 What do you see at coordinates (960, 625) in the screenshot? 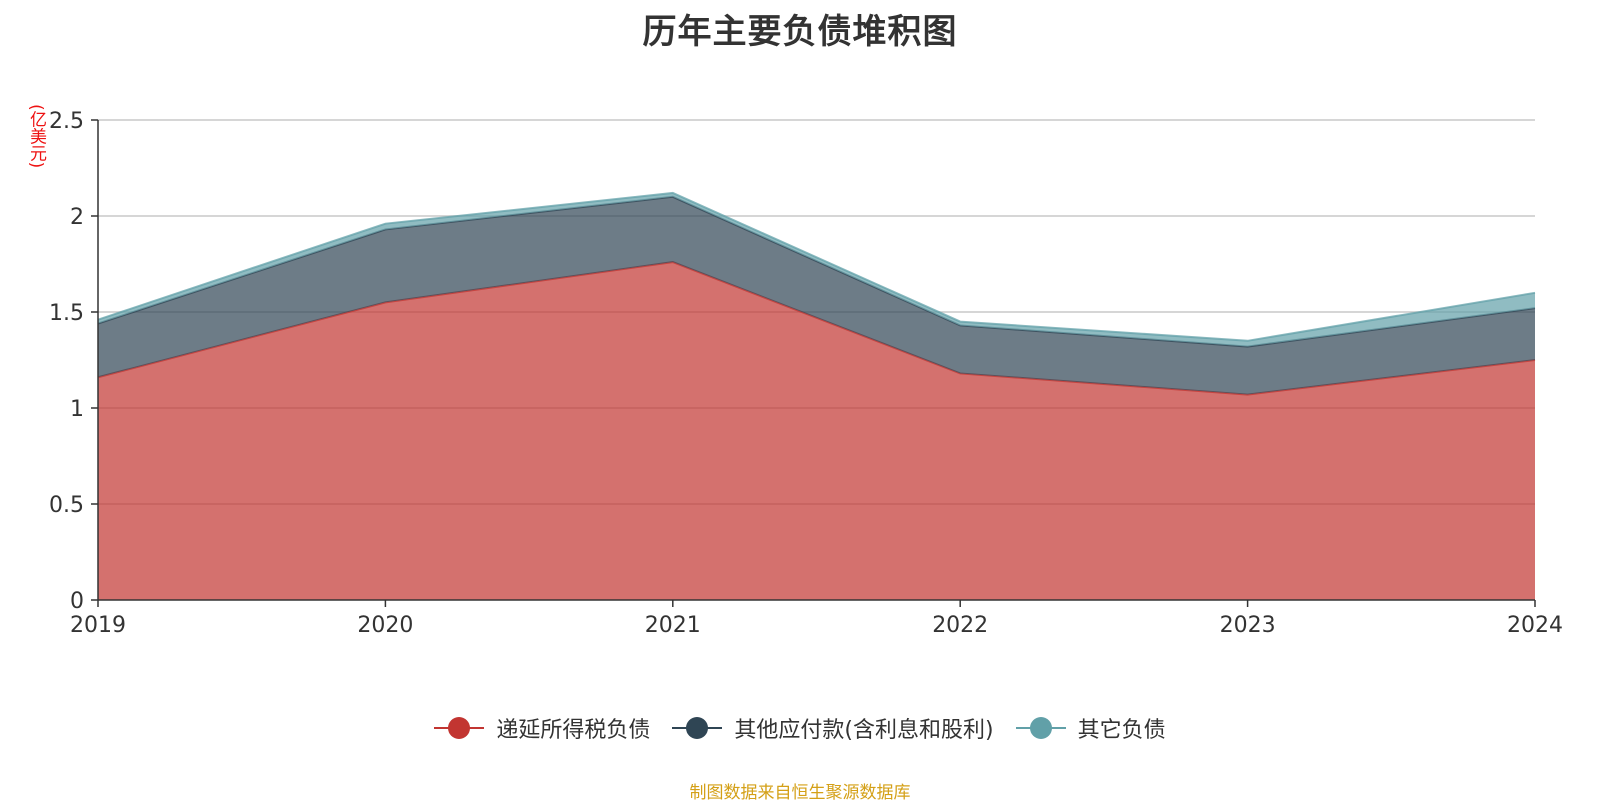
I see `x-tick-label: 2022` at bounding box center [960, 625].